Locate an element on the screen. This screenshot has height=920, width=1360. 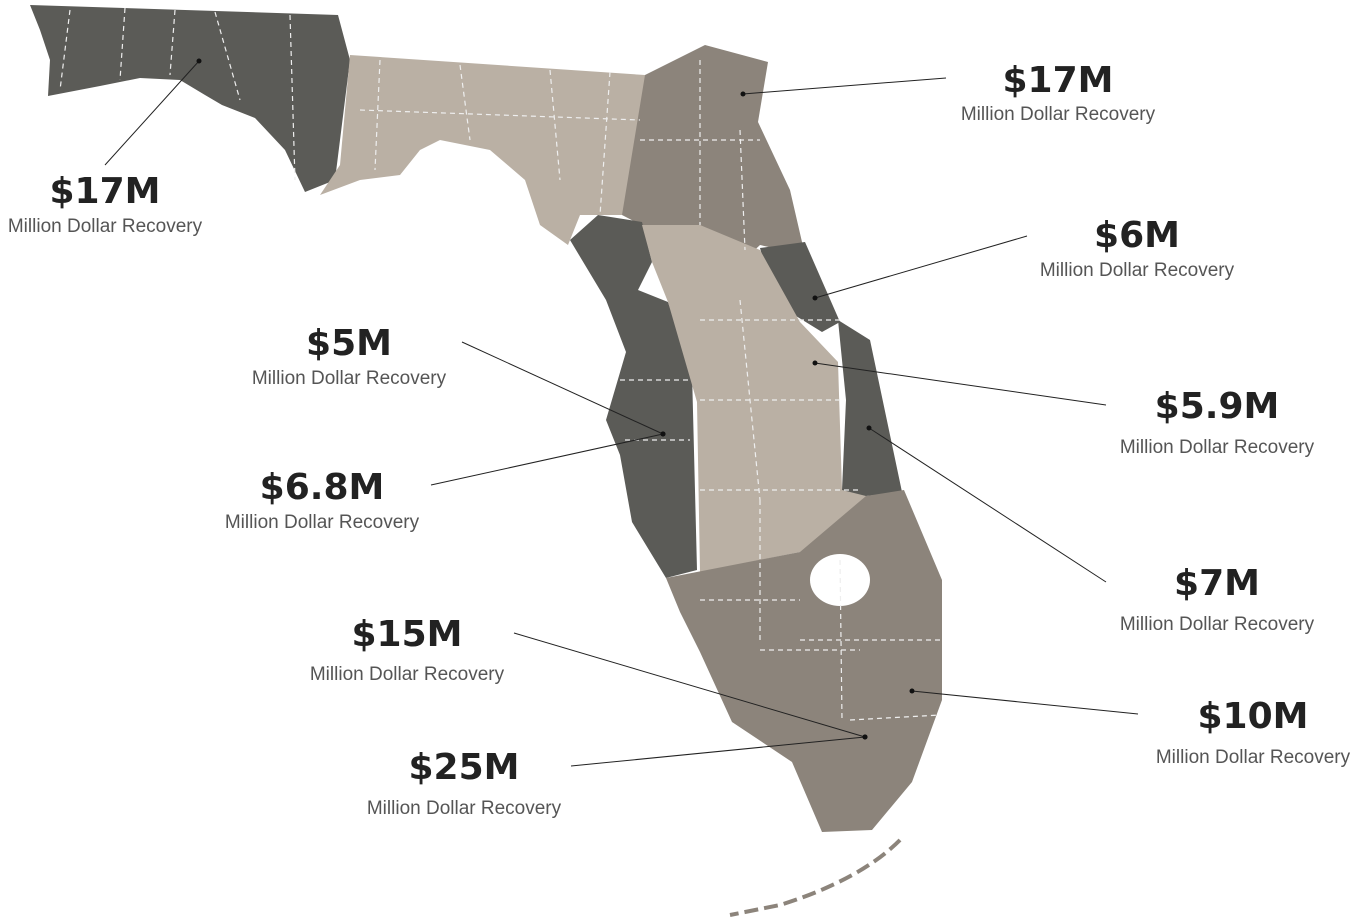
recovery-amount: $25M is located at coordinates (464, 767).